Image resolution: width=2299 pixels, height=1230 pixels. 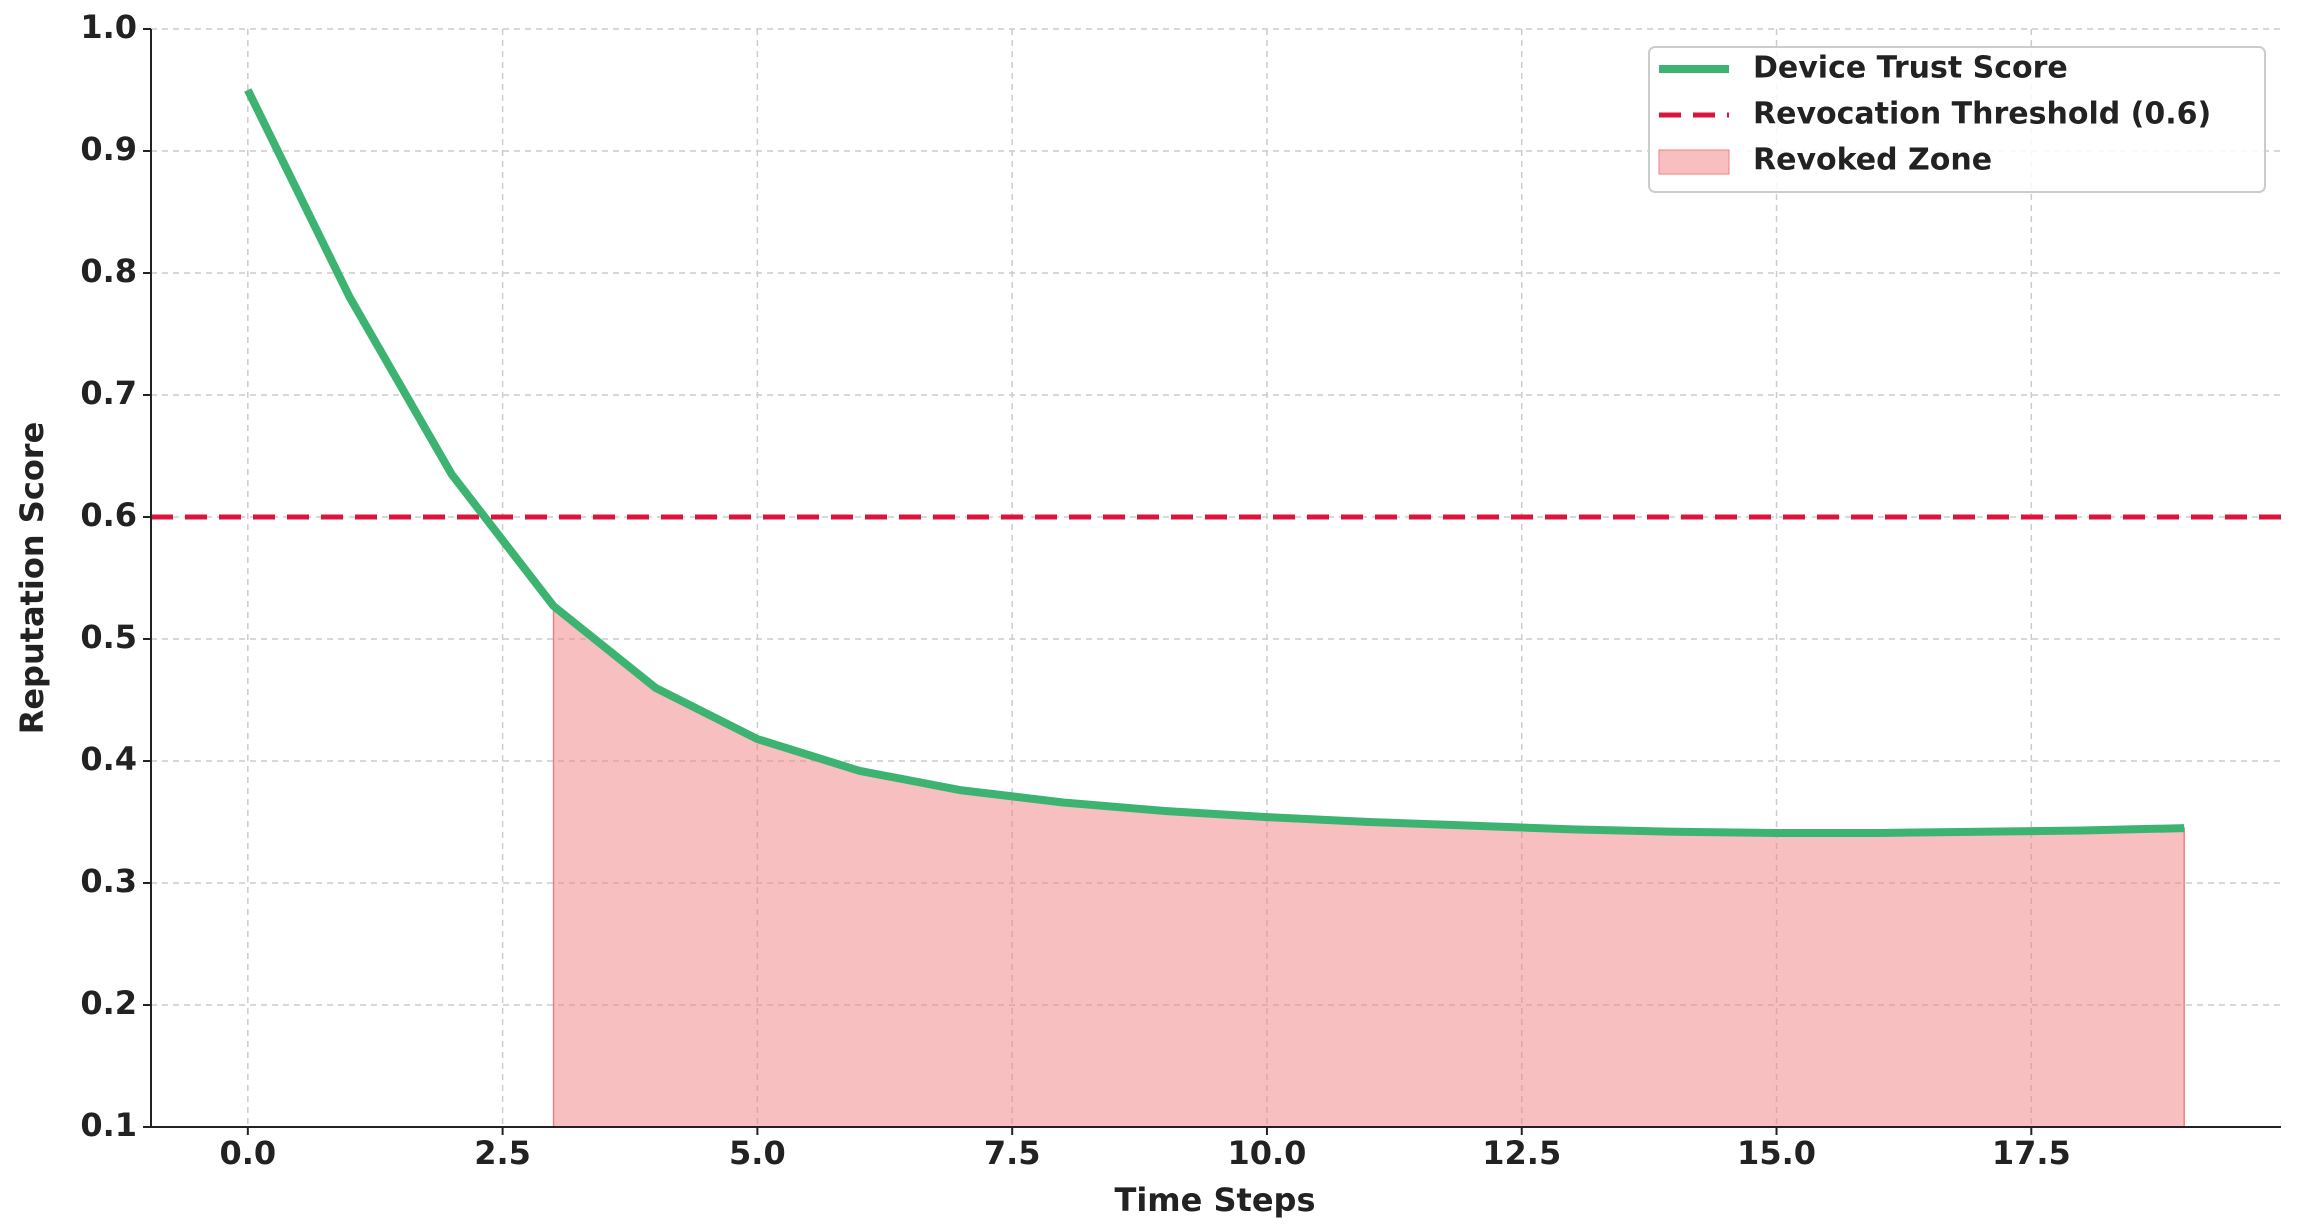 I want to click on x-tick-label: 12.5, so click(x=1521, y=1153).